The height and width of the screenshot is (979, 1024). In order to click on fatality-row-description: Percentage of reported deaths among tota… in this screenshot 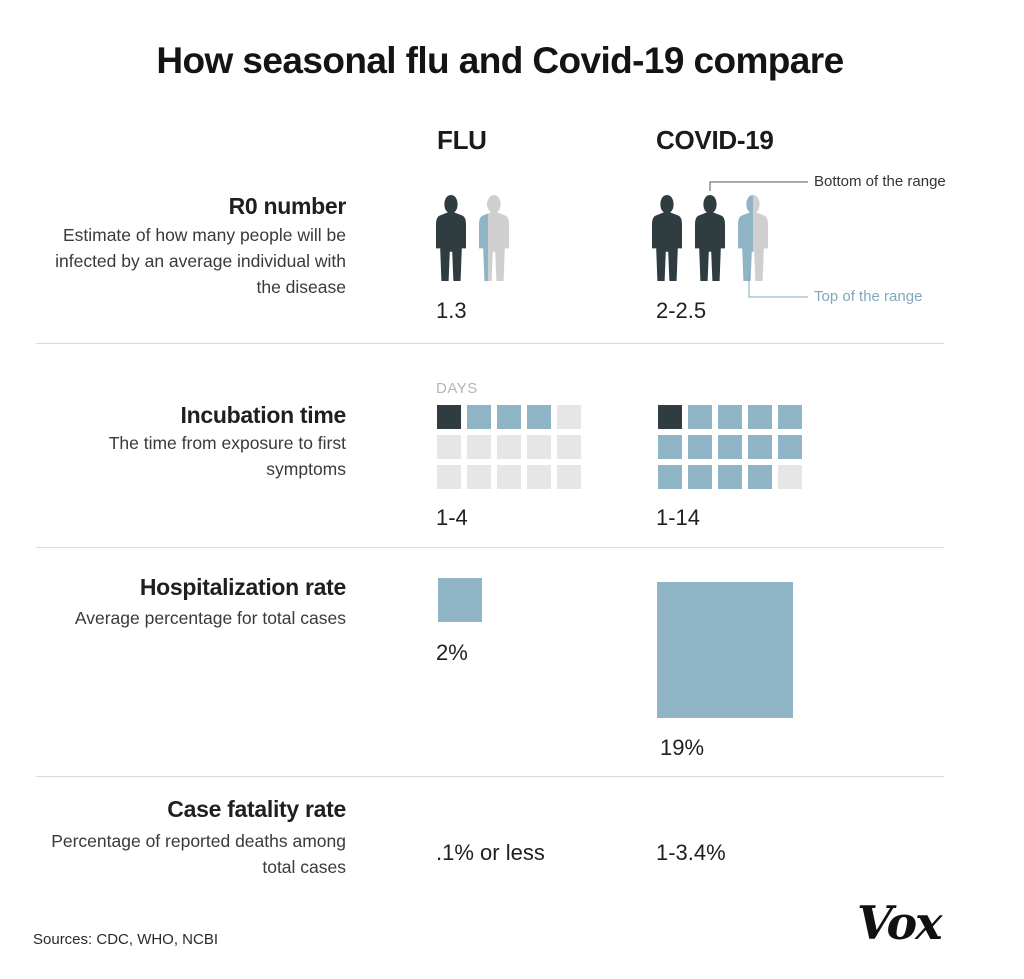, I will do `click(198, 854)`.